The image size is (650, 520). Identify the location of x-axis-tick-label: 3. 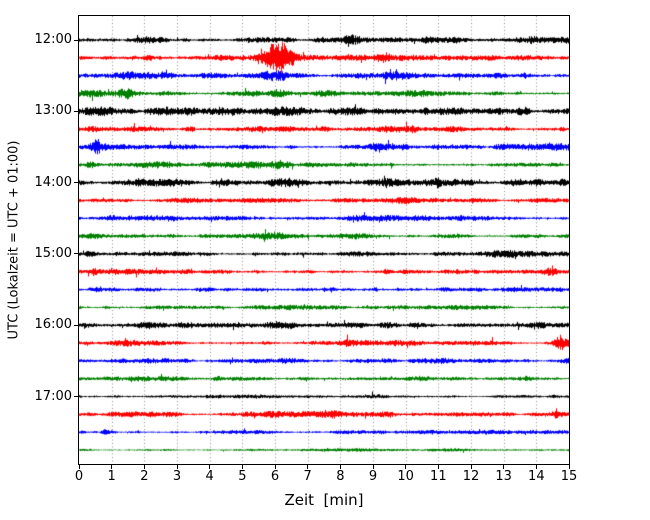
(177, 476).